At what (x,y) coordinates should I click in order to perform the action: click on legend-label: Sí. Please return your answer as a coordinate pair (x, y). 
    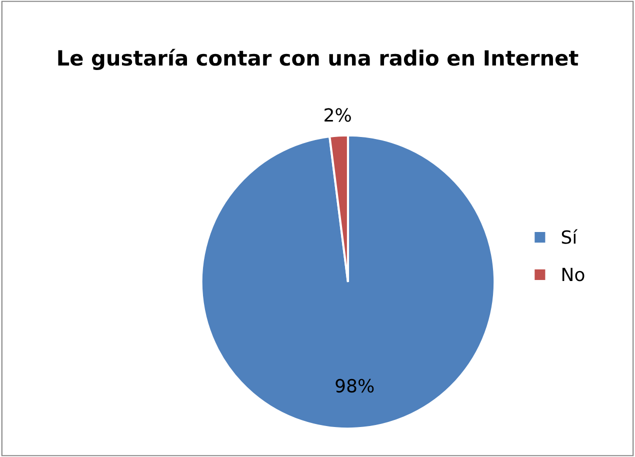
    Looking at the image, I should click on (570, 236).